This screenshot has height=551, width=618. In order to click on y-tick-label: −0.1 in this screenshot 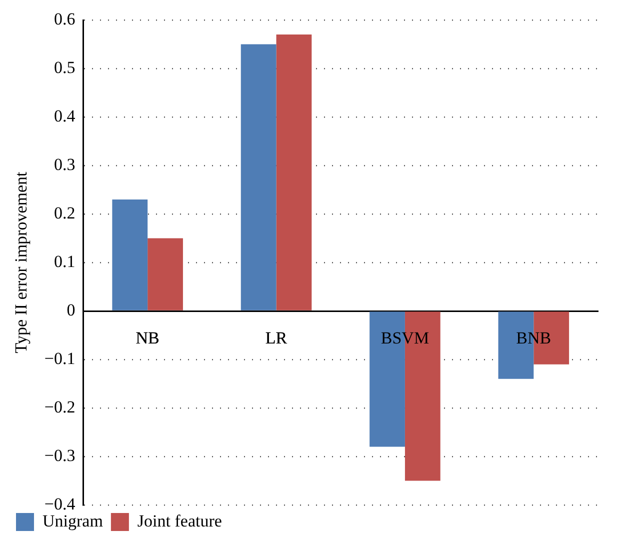, I will do `click(60, 358)`.